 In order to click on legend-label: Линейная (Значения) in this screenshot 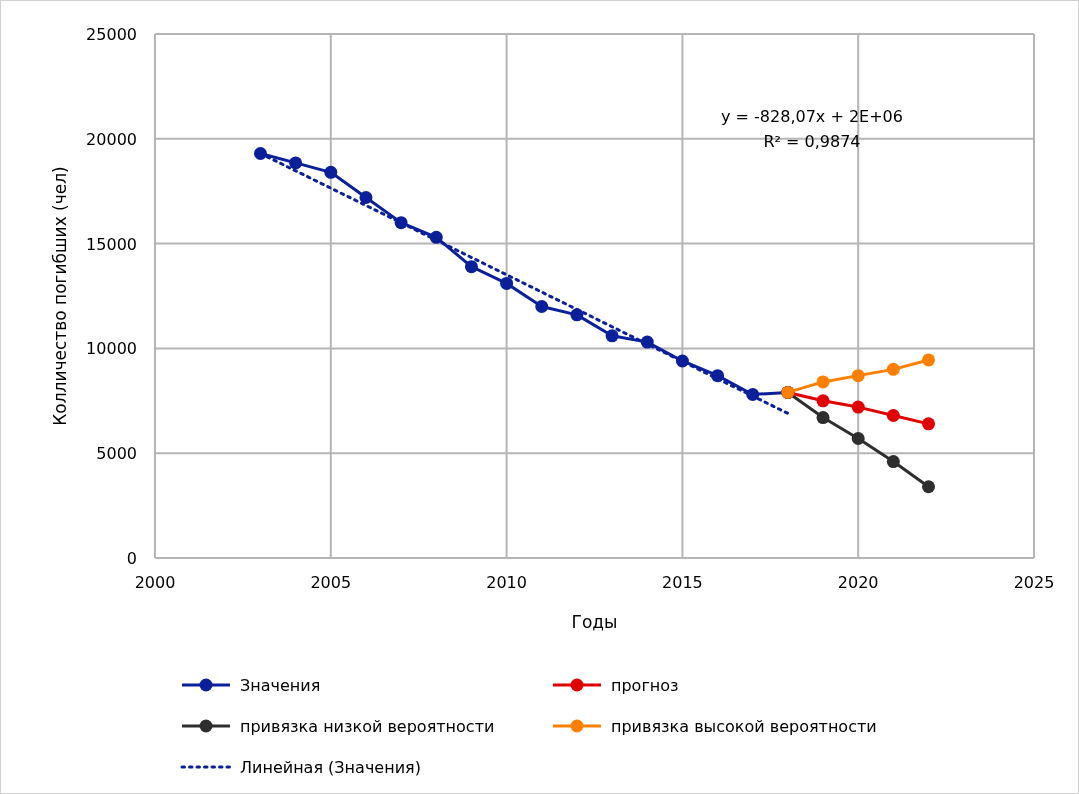, I will do `click(330, 767)`.